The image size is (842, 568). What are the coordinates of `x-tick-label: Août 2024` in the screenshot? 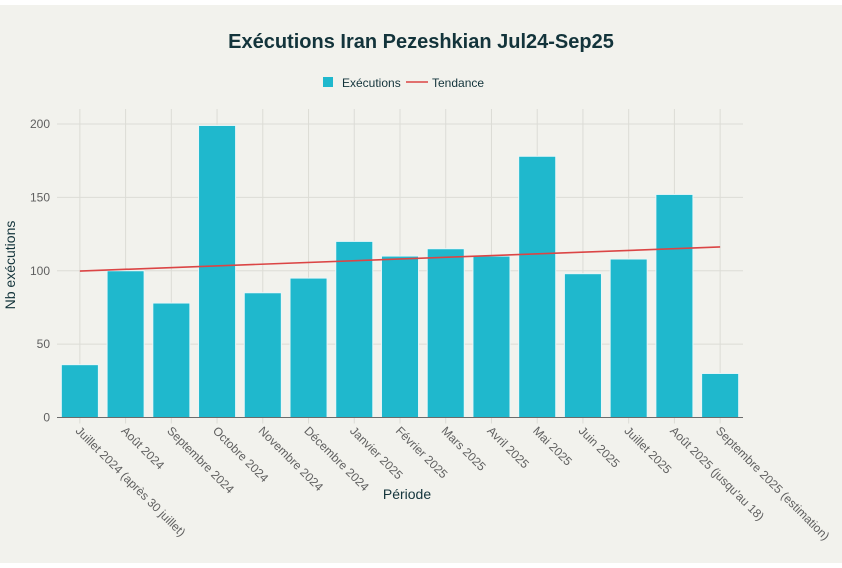 It's located at (142, 448).